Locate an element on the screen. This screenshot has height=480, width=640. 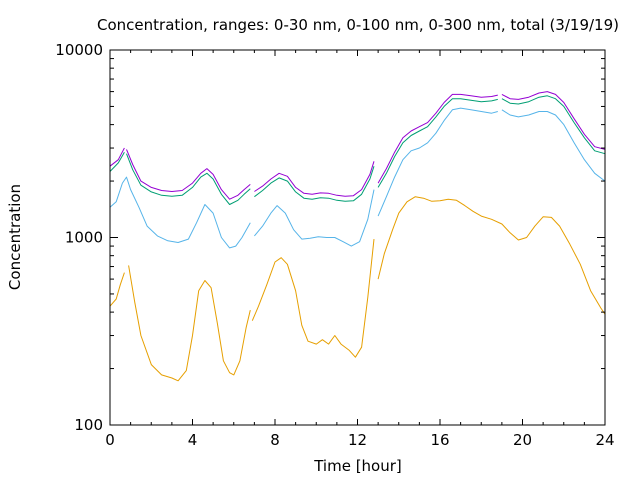
y-tick-label: 1000 is located at coordinates (84, 238).